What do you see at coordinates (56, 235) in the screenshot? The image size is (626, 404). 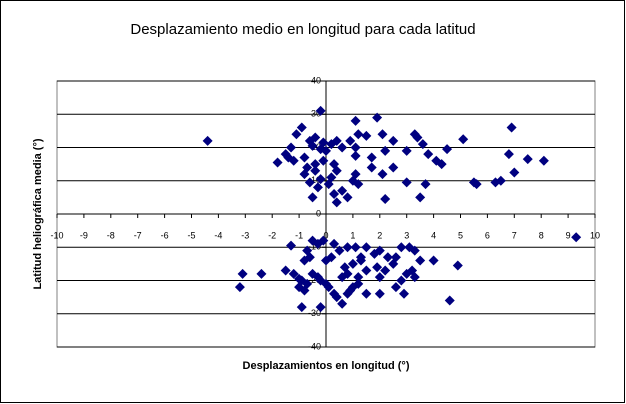 I see `x-tick-label: -10` at bounding box center [56, 235].